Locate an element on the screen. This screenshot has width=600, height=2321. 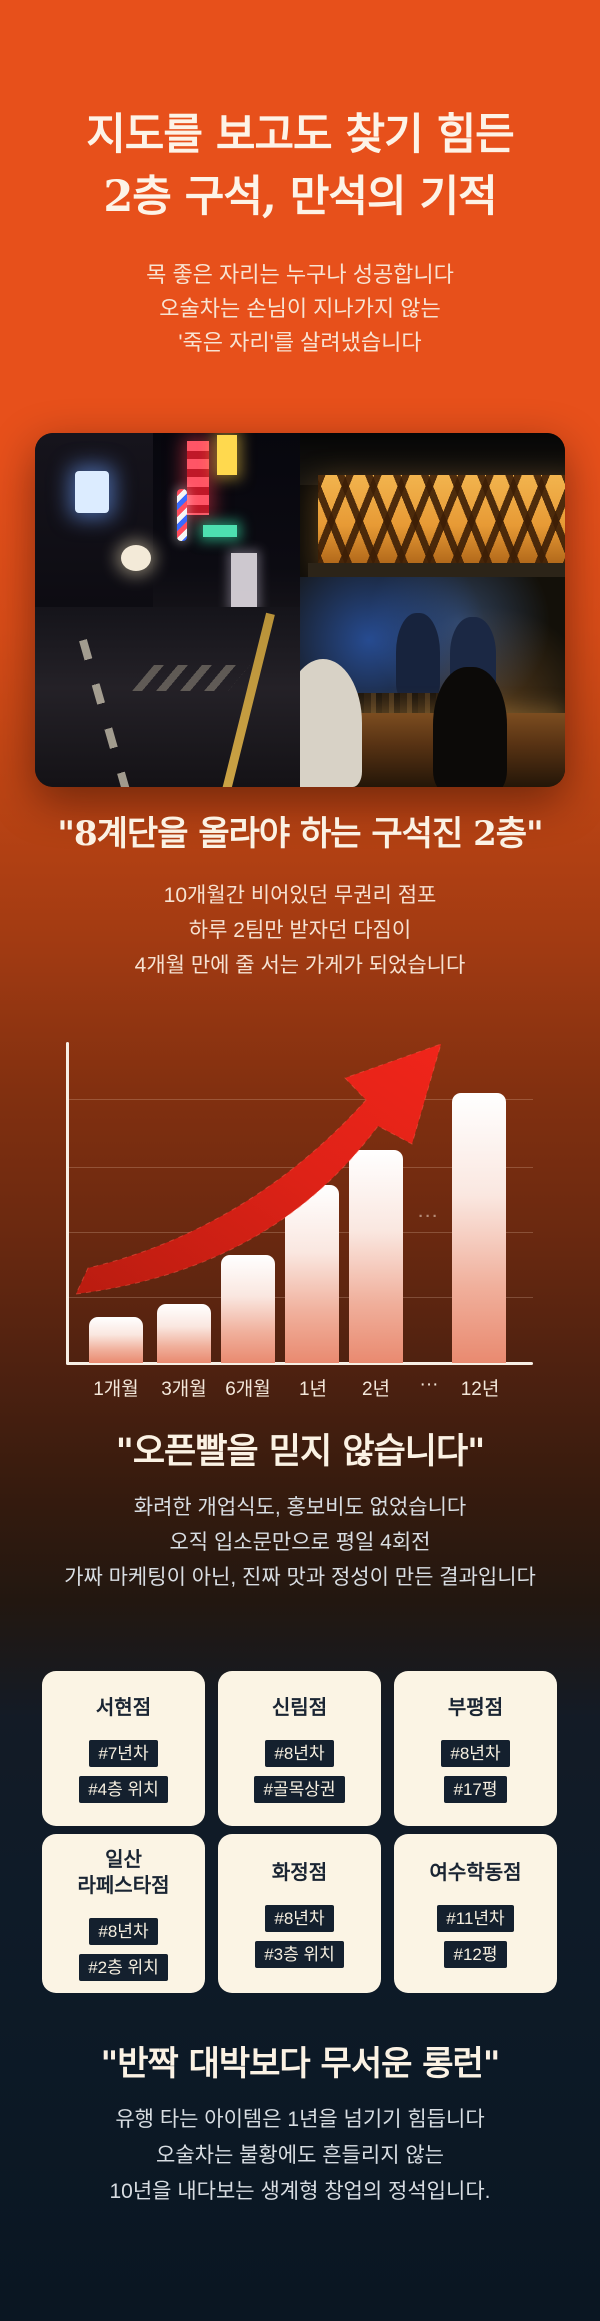
openbuzz-body-line: 가짜 마케팅이 아닌, 진짜 맛과 정성이 만든 결과입니다 is located at coordinates (300, 1577).